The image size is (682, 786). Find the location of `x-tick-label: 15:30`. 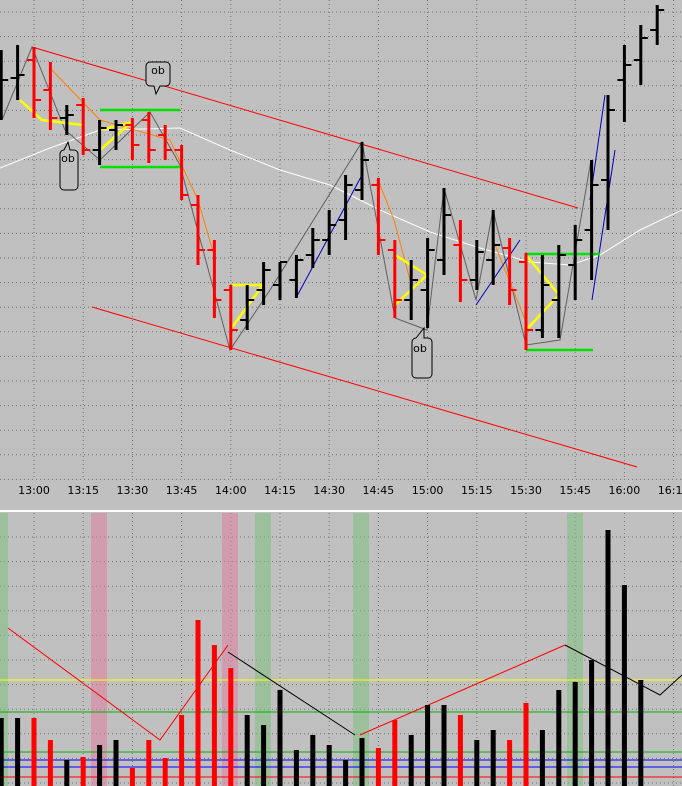

x-tick-label: 15:30 is located at coordinates (526, 490).